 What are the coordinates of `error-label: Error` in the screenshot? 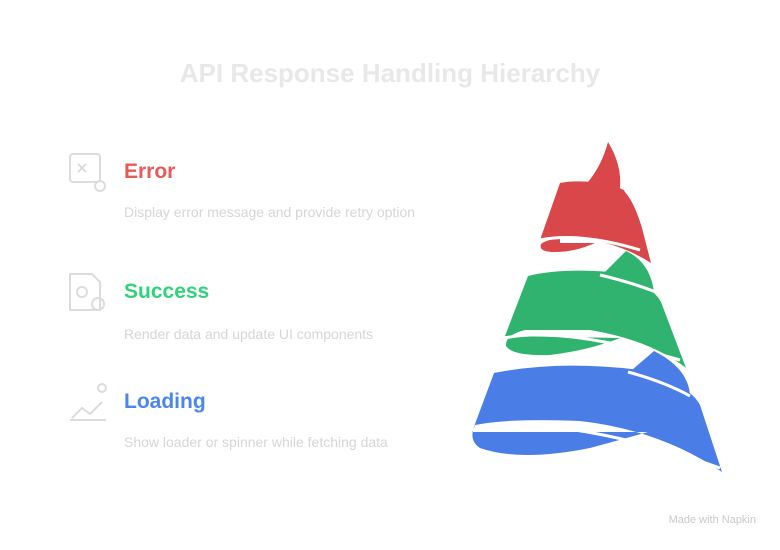 It's located at (150, 171).